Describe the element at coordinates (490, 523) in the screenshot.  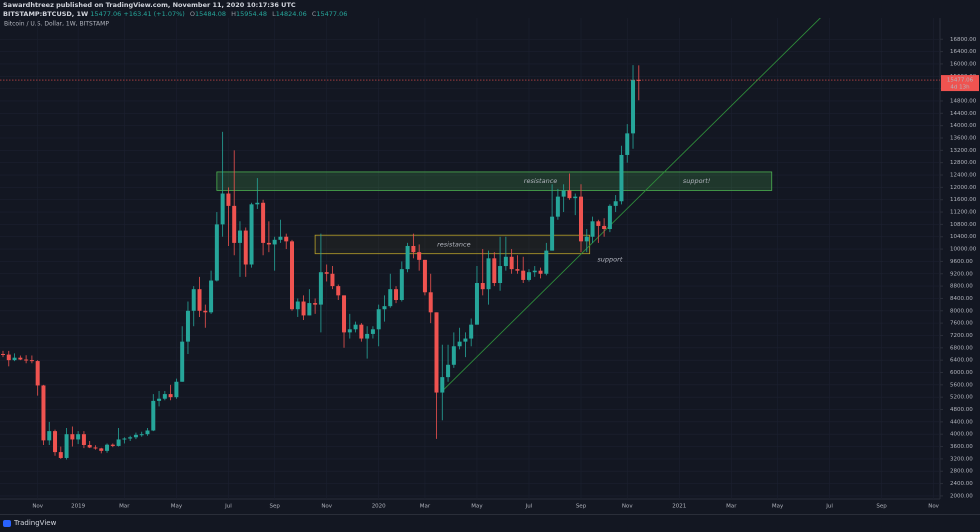
I see `footer: TradingView` at that location.